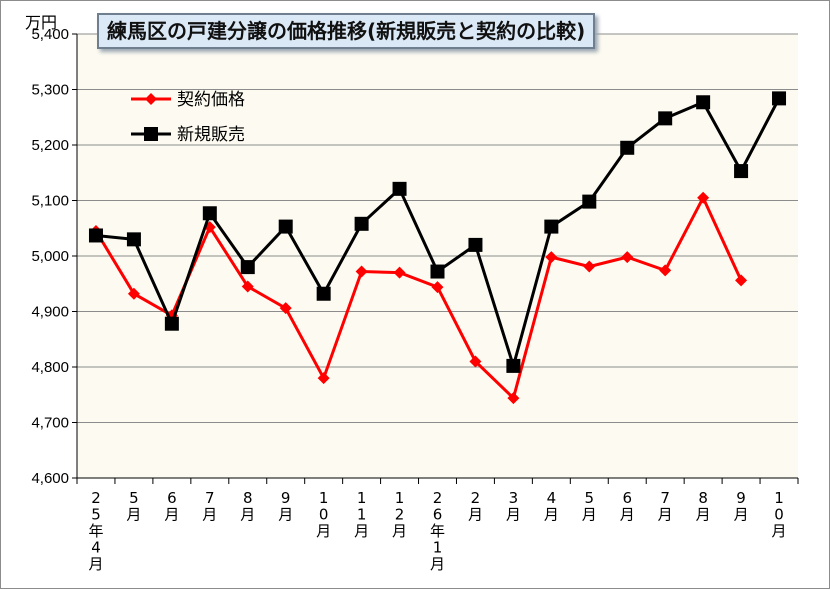 Image resolution: width=830 pixels, height=590 pixels. Describe the element at coordinates (50, 90) in the screenshot. I see `y-tick-label: 5,300` at that location.